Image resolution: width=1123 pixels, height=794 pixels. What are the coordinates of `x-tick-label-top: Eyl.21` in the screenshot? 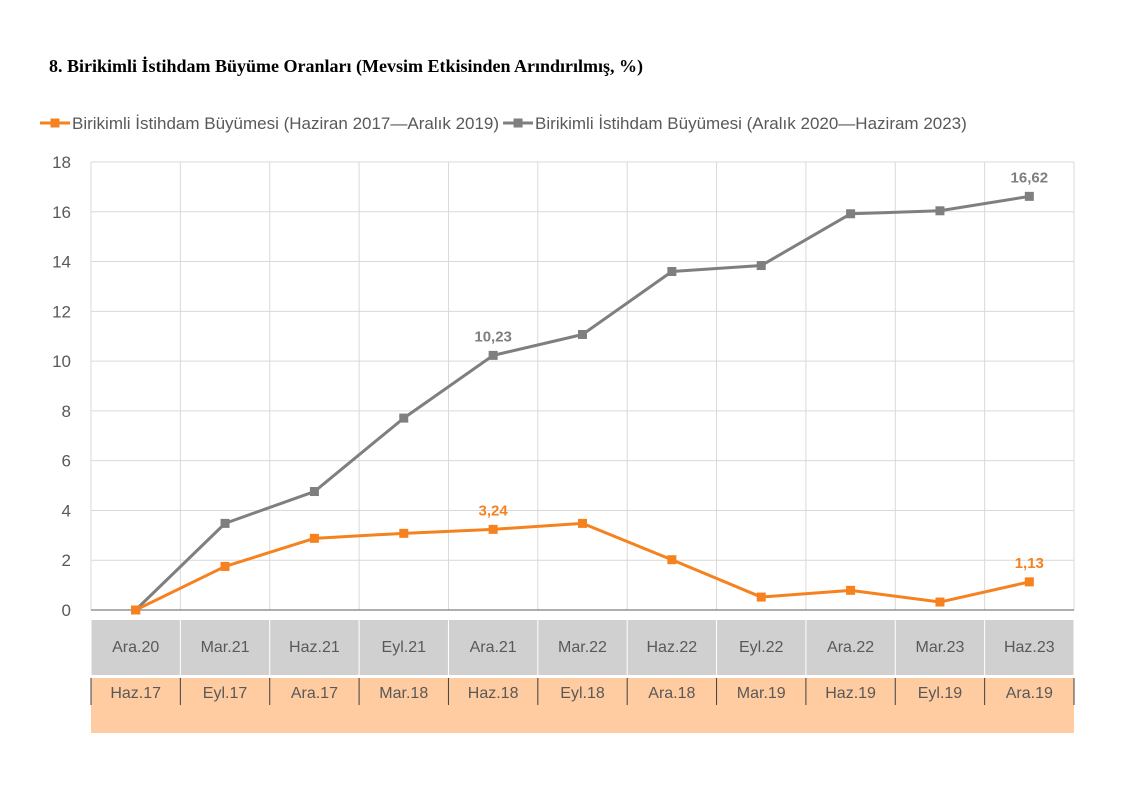 It's located at (404, 647).